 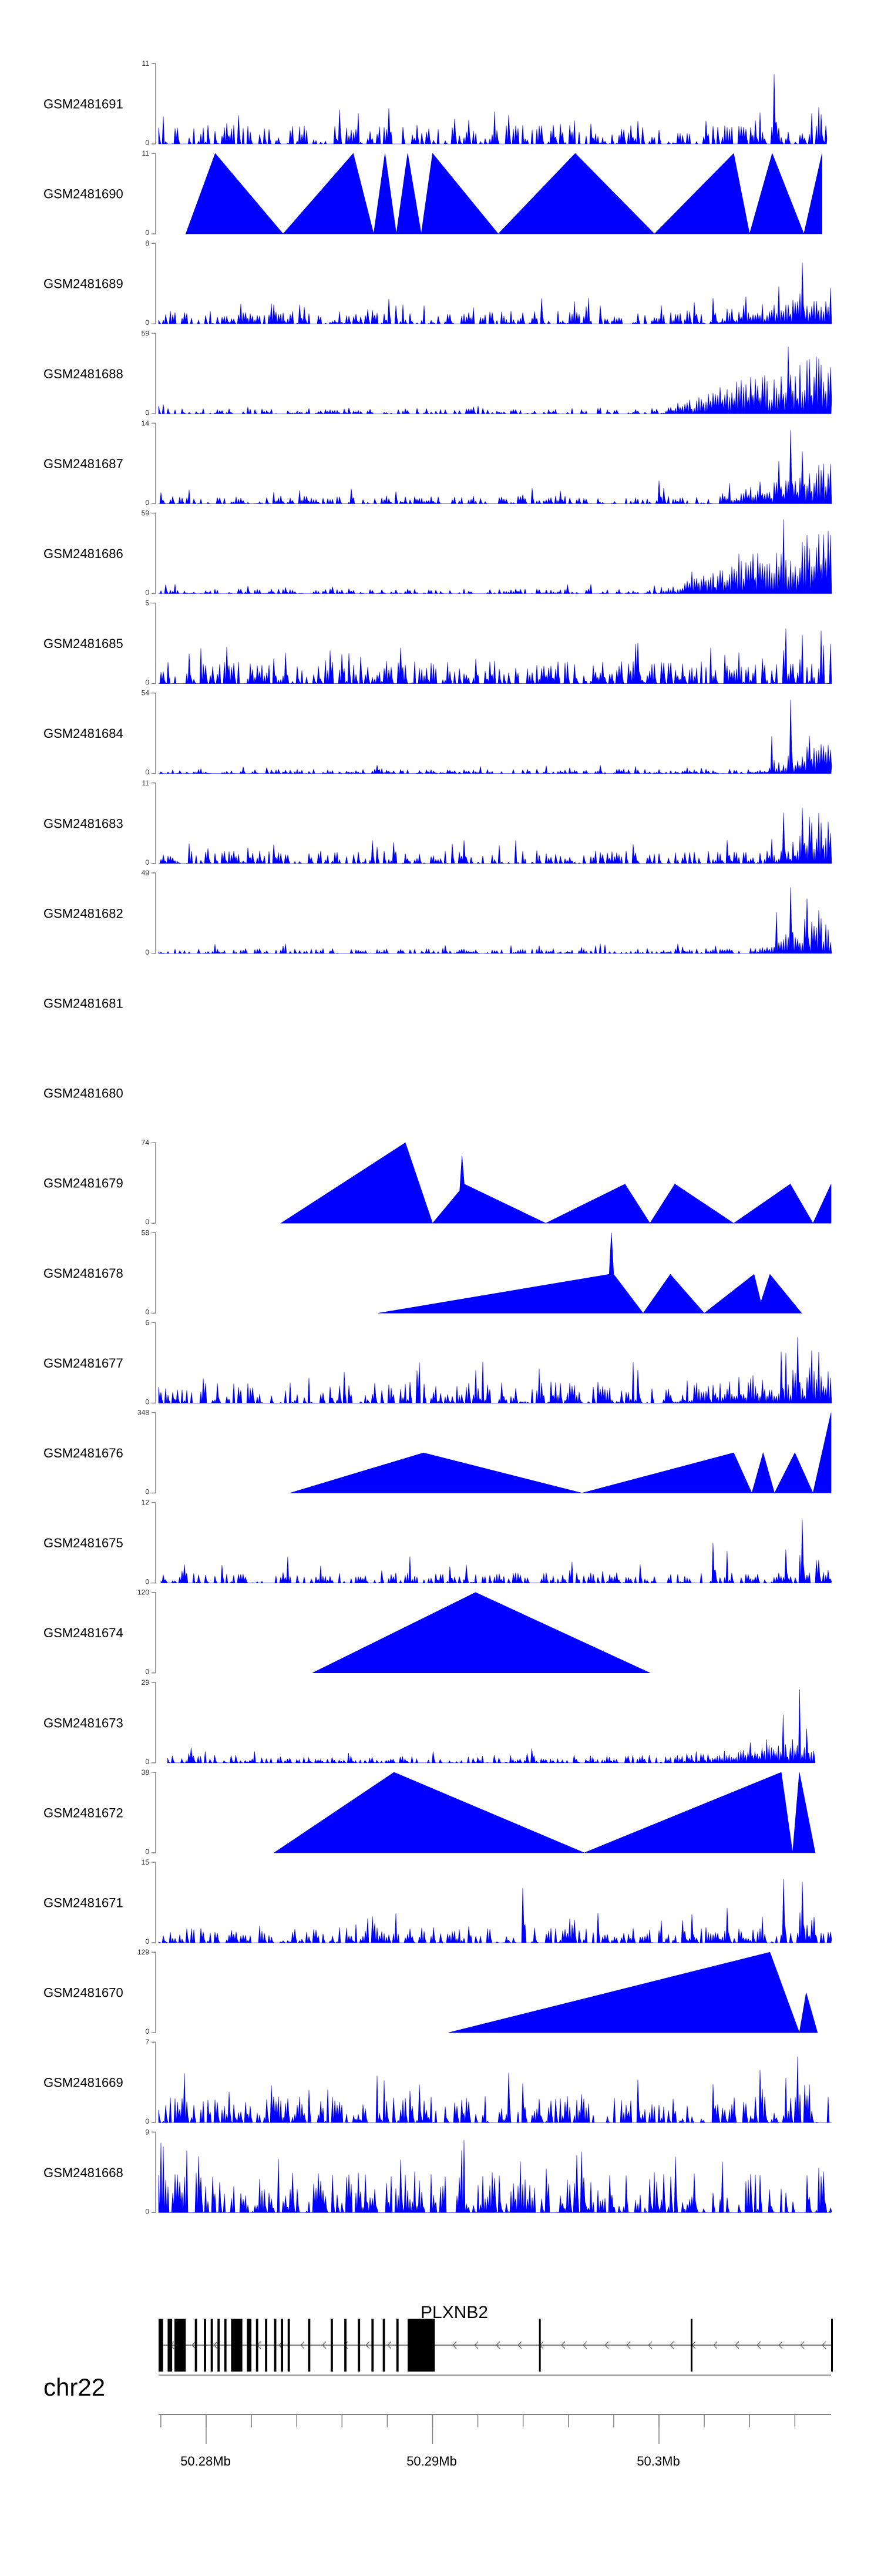 I want to click on track-GSM2481683: GSM2481683 11 0, so click(x=438, y=822).